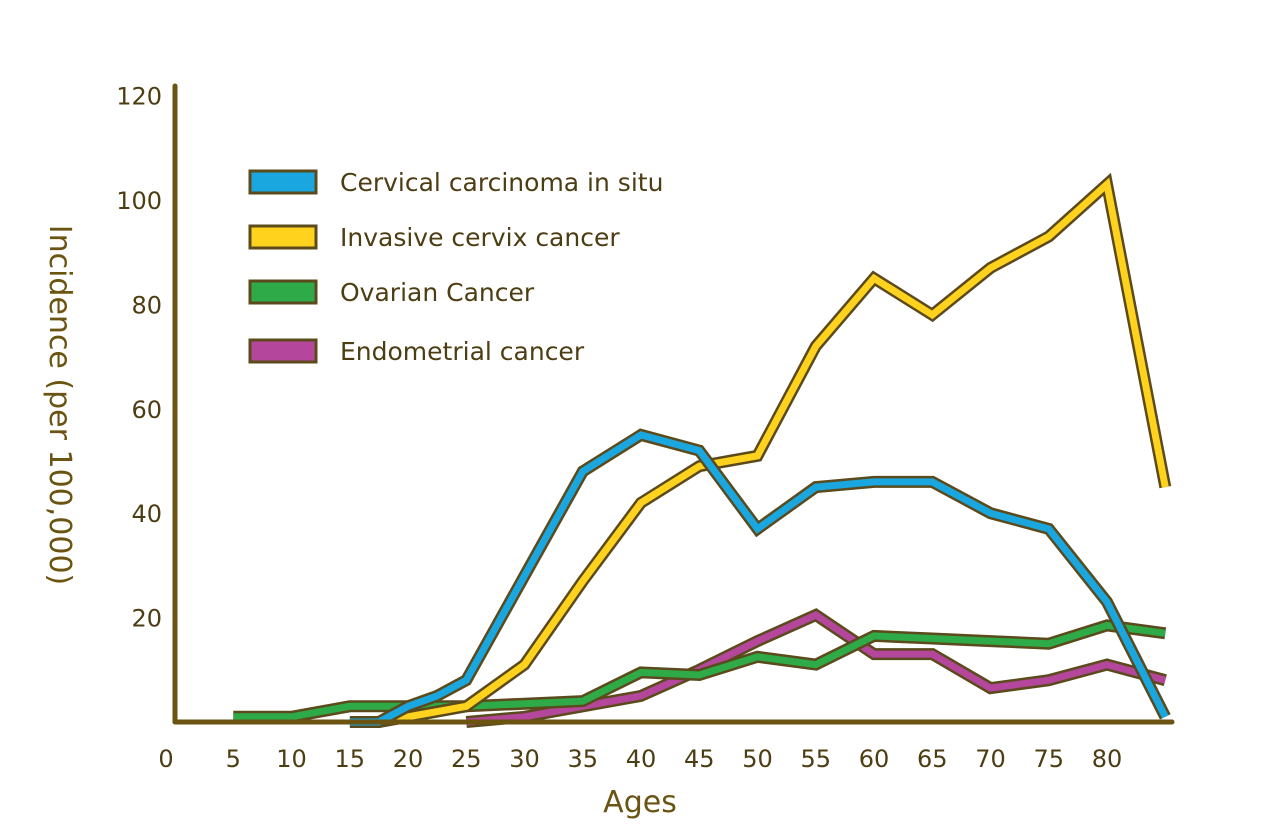  What do you see at coordinates (466, 759) in the screenshot?
I see `x-tick-label: 25` at bounding box center [466, 759].